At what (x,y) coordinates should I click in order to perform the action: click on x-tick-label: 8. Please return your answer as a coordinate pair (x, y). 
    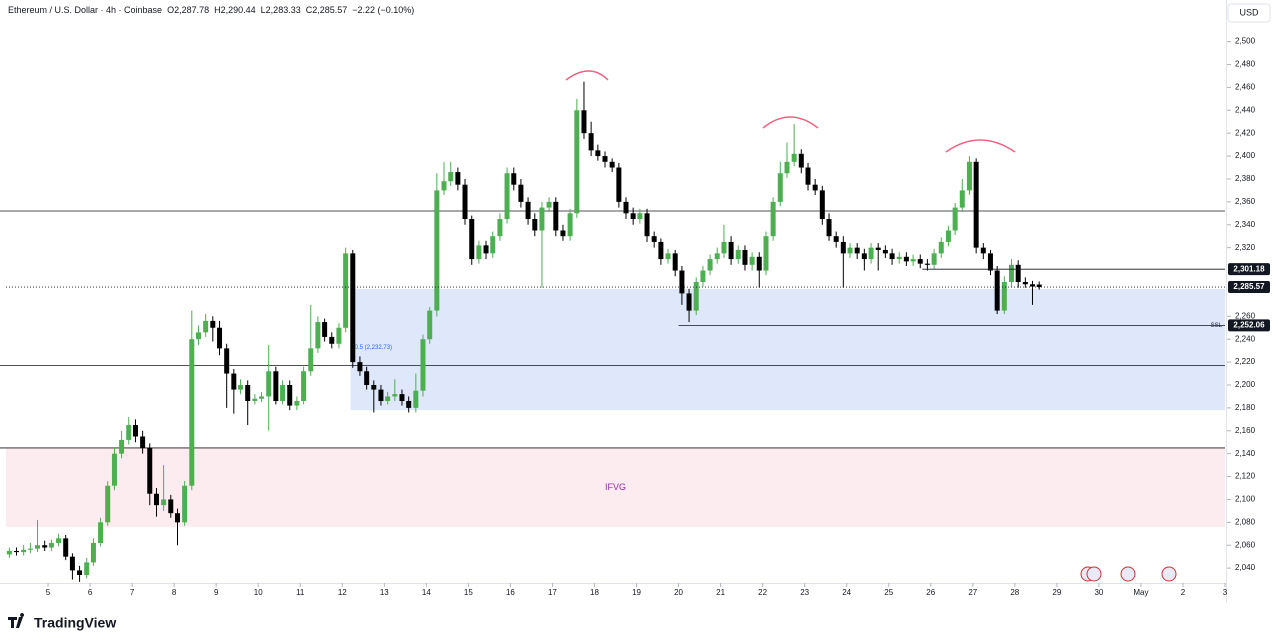
    Looking at the image, I should click on (174, 592).